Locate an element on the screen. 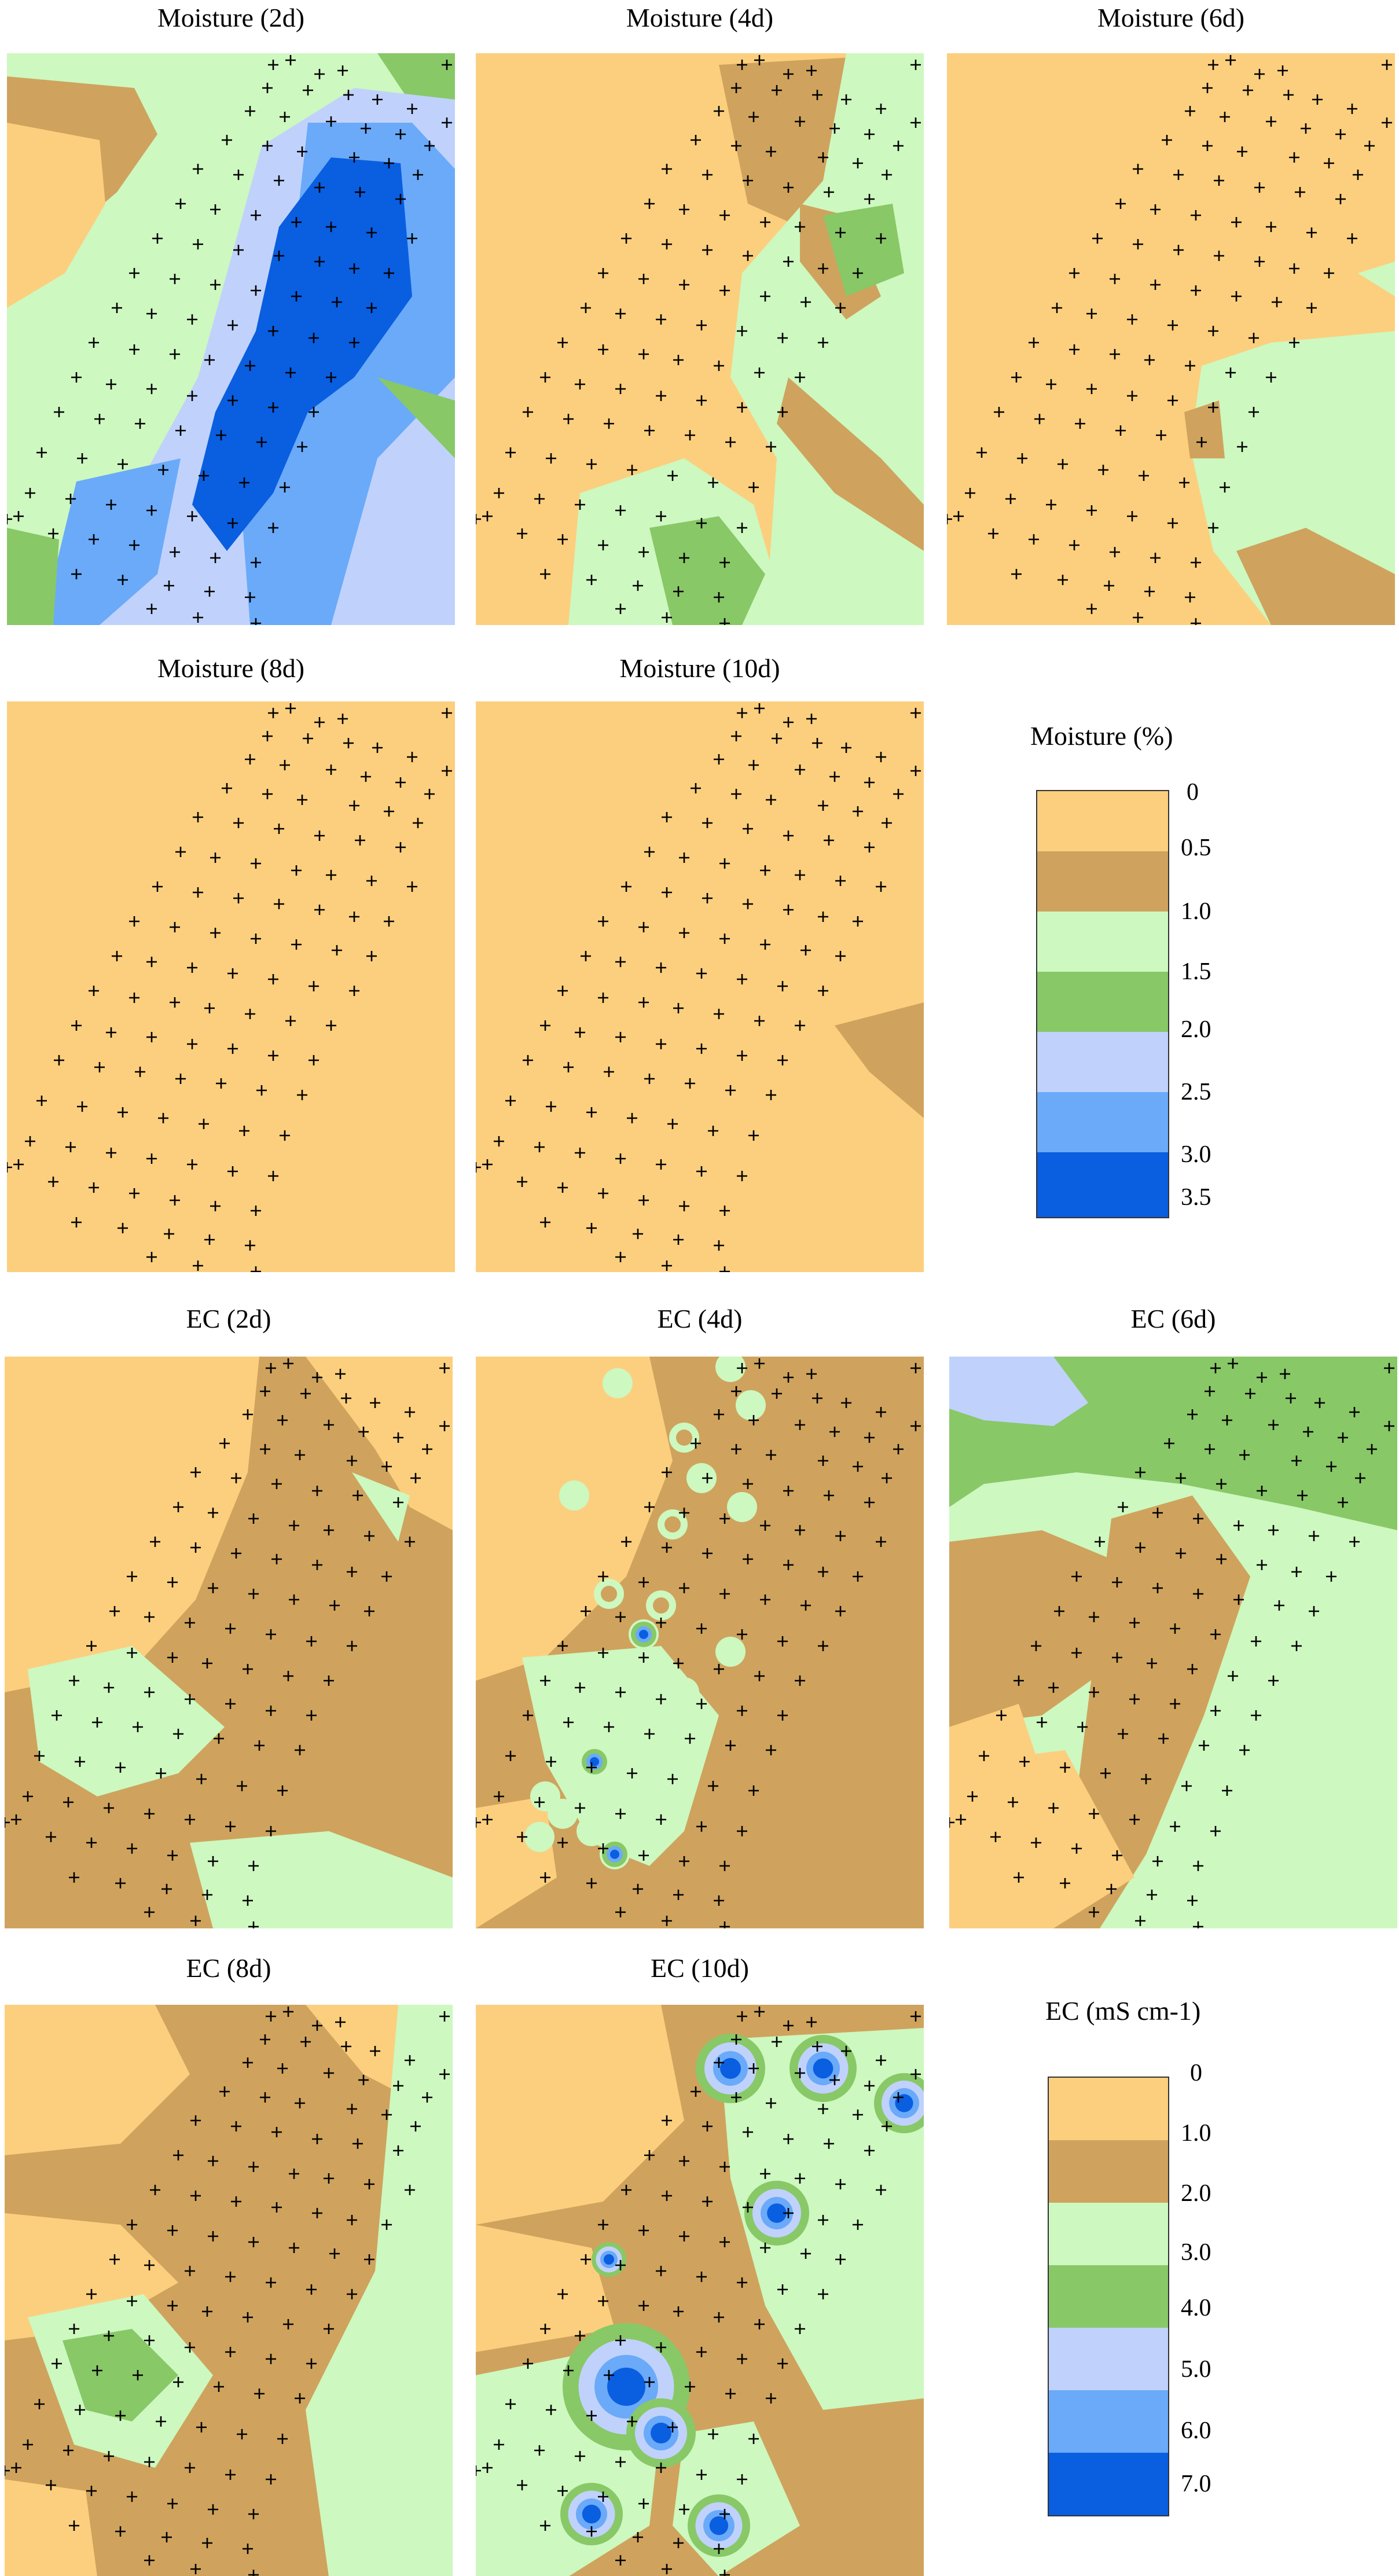 The image size is (1399, 2576). panel-title: Moisture (2d) is located at coordinates (231, 17).